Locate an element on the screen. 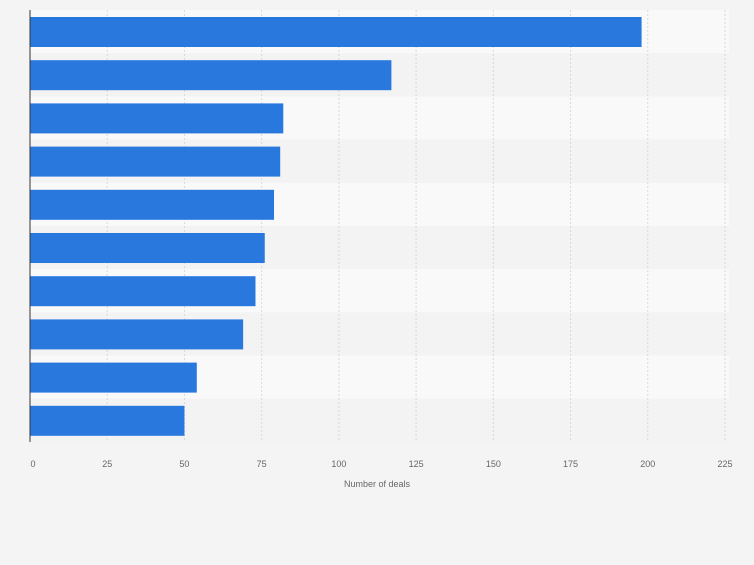 This screenshot has height=565, width=754. x-tick-label: 200 is located at coordinates (647, 464).